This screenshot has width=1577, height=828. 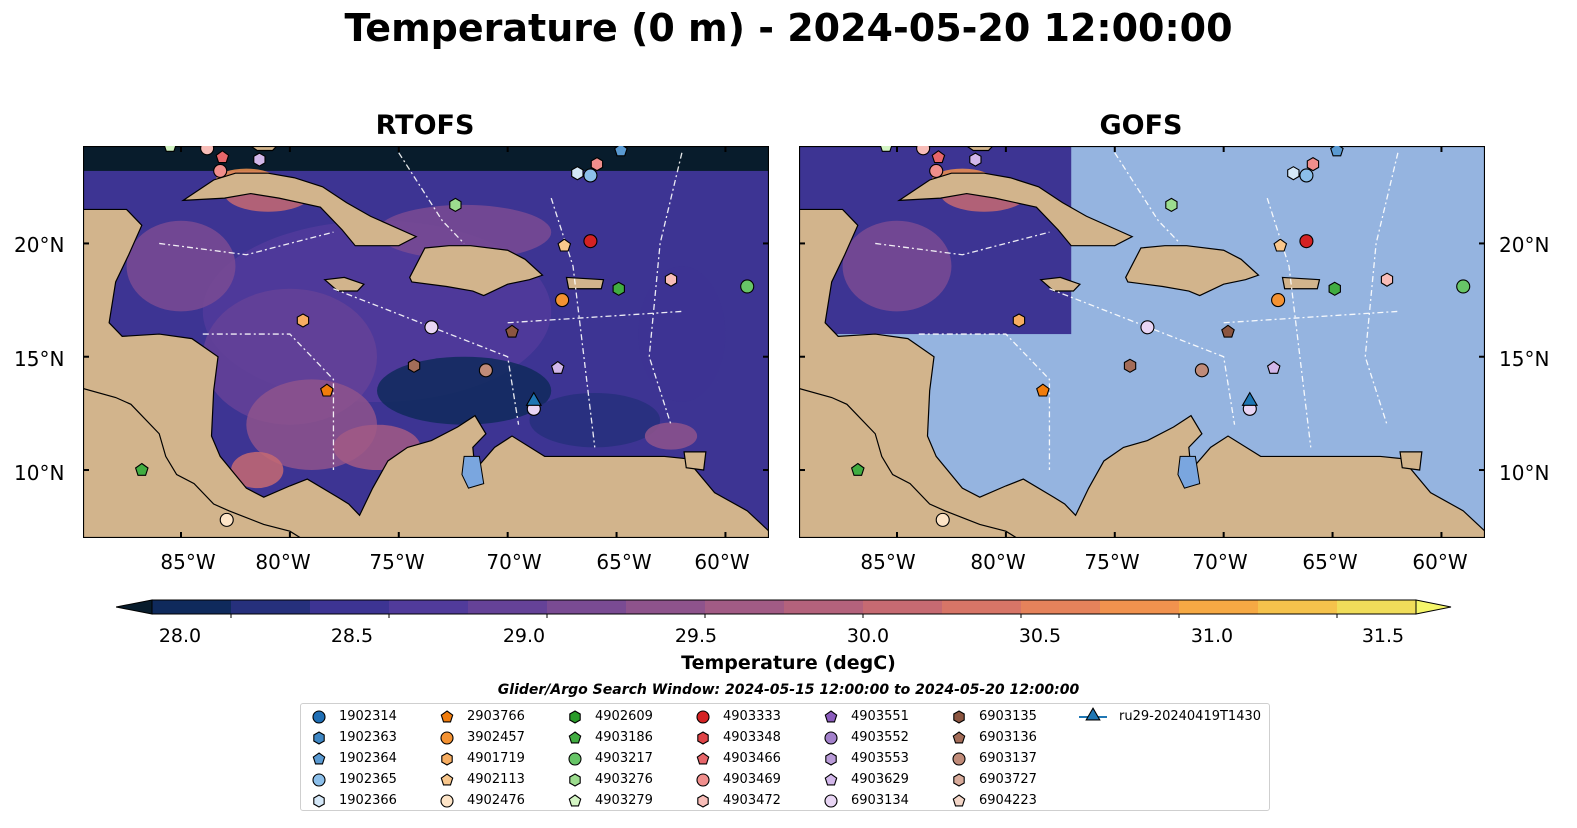 I want to click on lon-tick-75w: 75°W, so click(x=1112, y=562).